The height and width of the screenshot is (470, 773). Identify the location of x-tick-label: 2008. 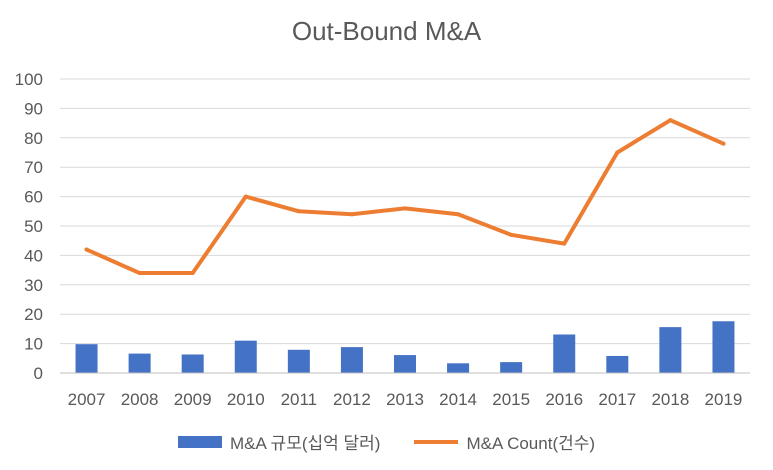
(140, 399).